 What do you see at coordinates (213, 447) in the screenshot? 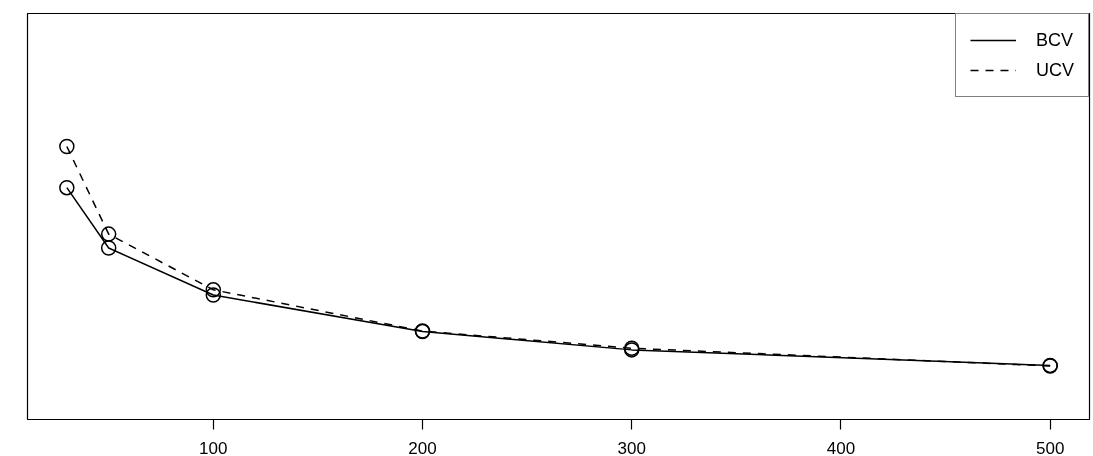
I see `x-tick-label: 100` at bounding box center [213, 447].